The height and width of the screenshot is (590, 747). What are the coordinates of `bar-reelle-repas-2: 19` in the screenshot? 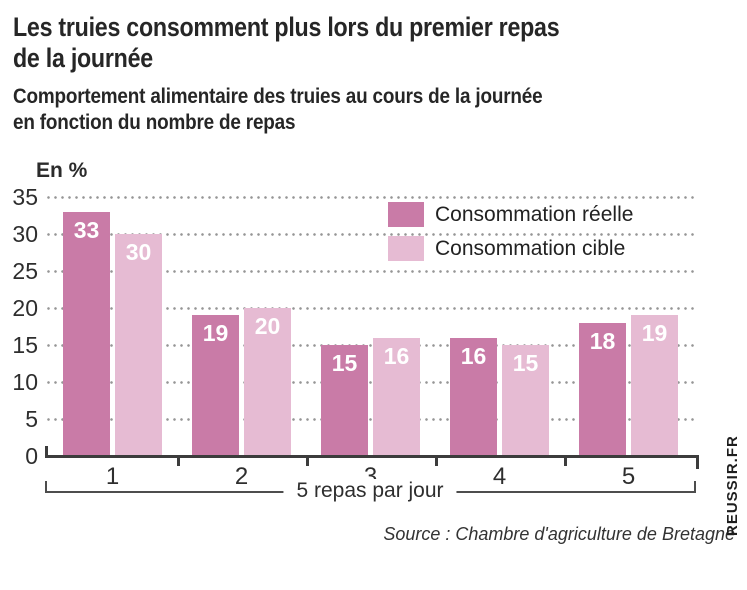 It's located at (215, 385).